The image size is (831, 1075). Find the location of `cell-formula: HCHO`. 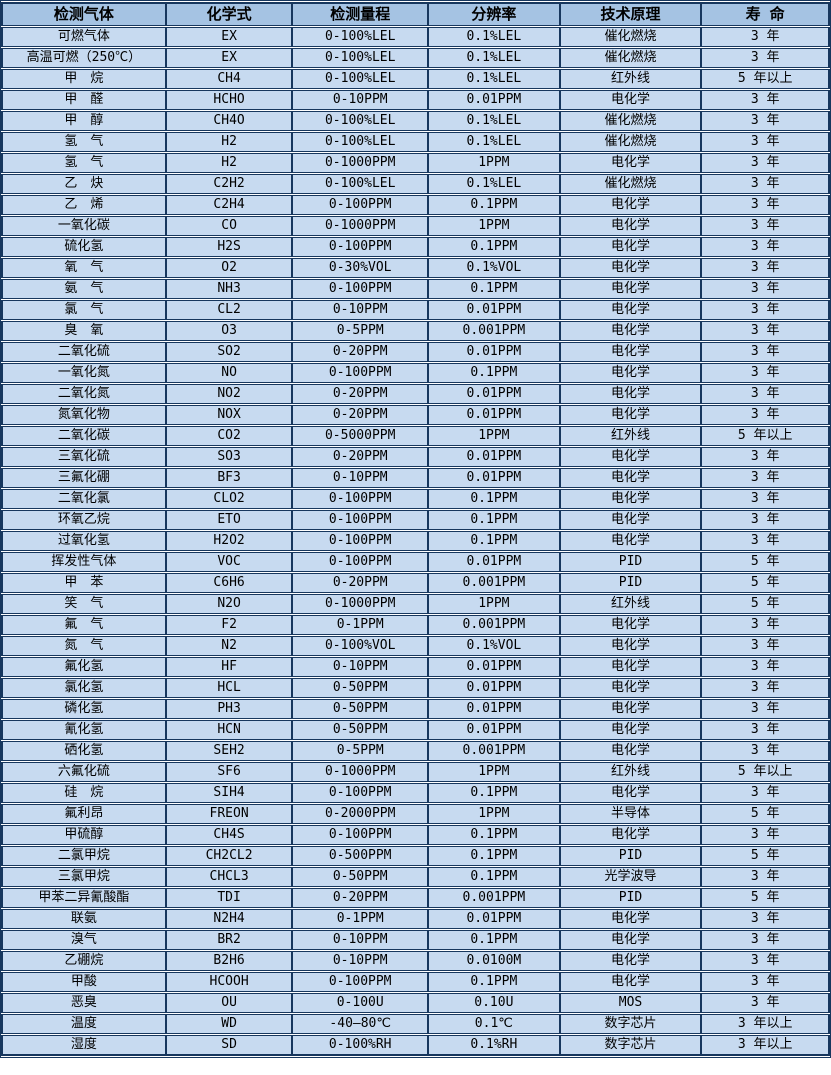

cell-formula: HCHO is located at coordinates (229, 100).